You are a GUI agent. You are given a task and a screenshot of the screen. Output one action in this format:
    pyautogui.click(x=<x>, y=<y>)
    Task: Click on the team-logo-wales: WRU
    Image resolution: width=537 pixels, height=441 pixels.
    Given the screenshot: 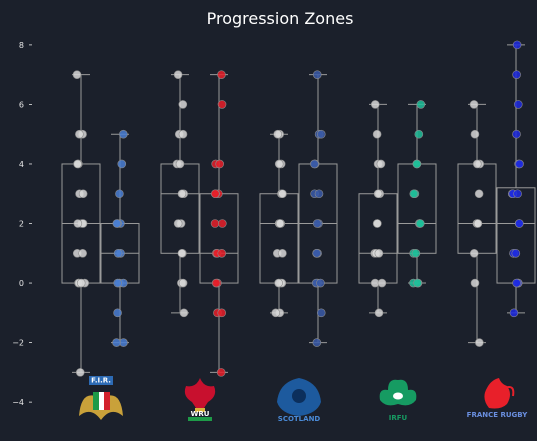 What is the action you would take?
    pyautogui.click(x=200, y=399)
    